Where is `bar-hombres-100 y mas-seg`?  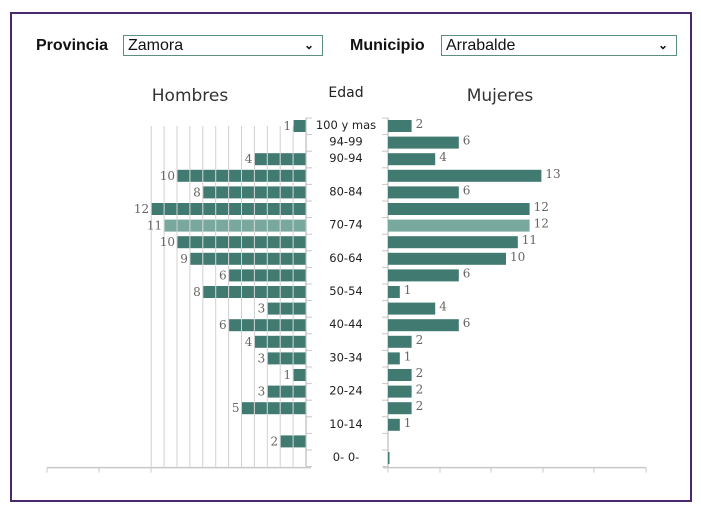 bar-hombres-100 y mas-seg is located at coordinates (299, 126).